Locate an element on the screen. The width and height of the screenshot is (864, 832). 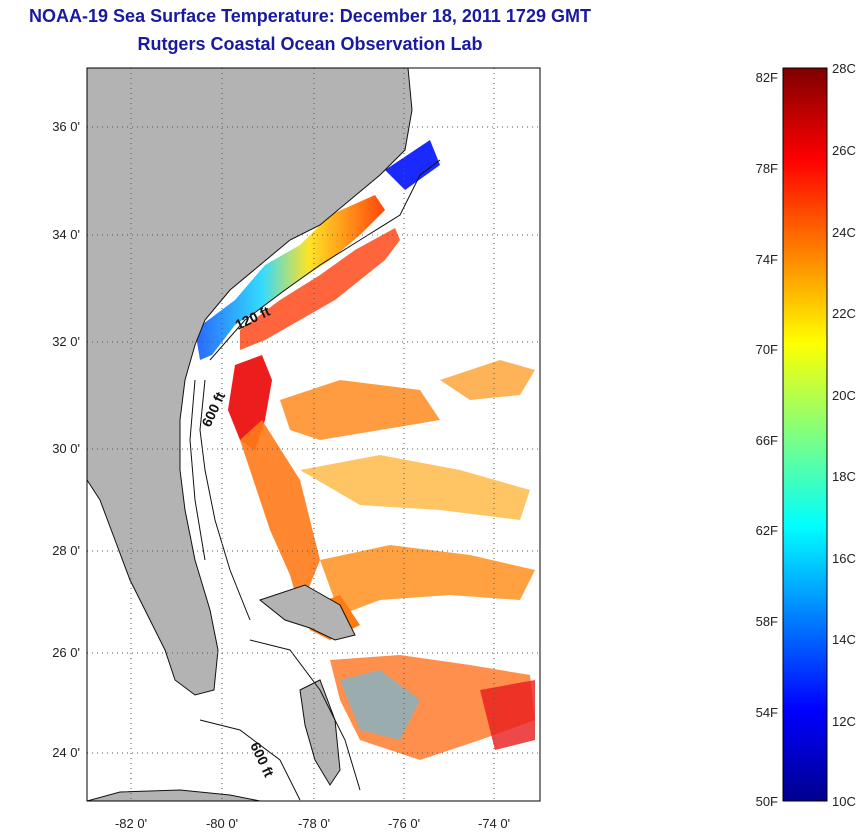
lon-tick-80: -80 0' is located at coordinates (222, 823).